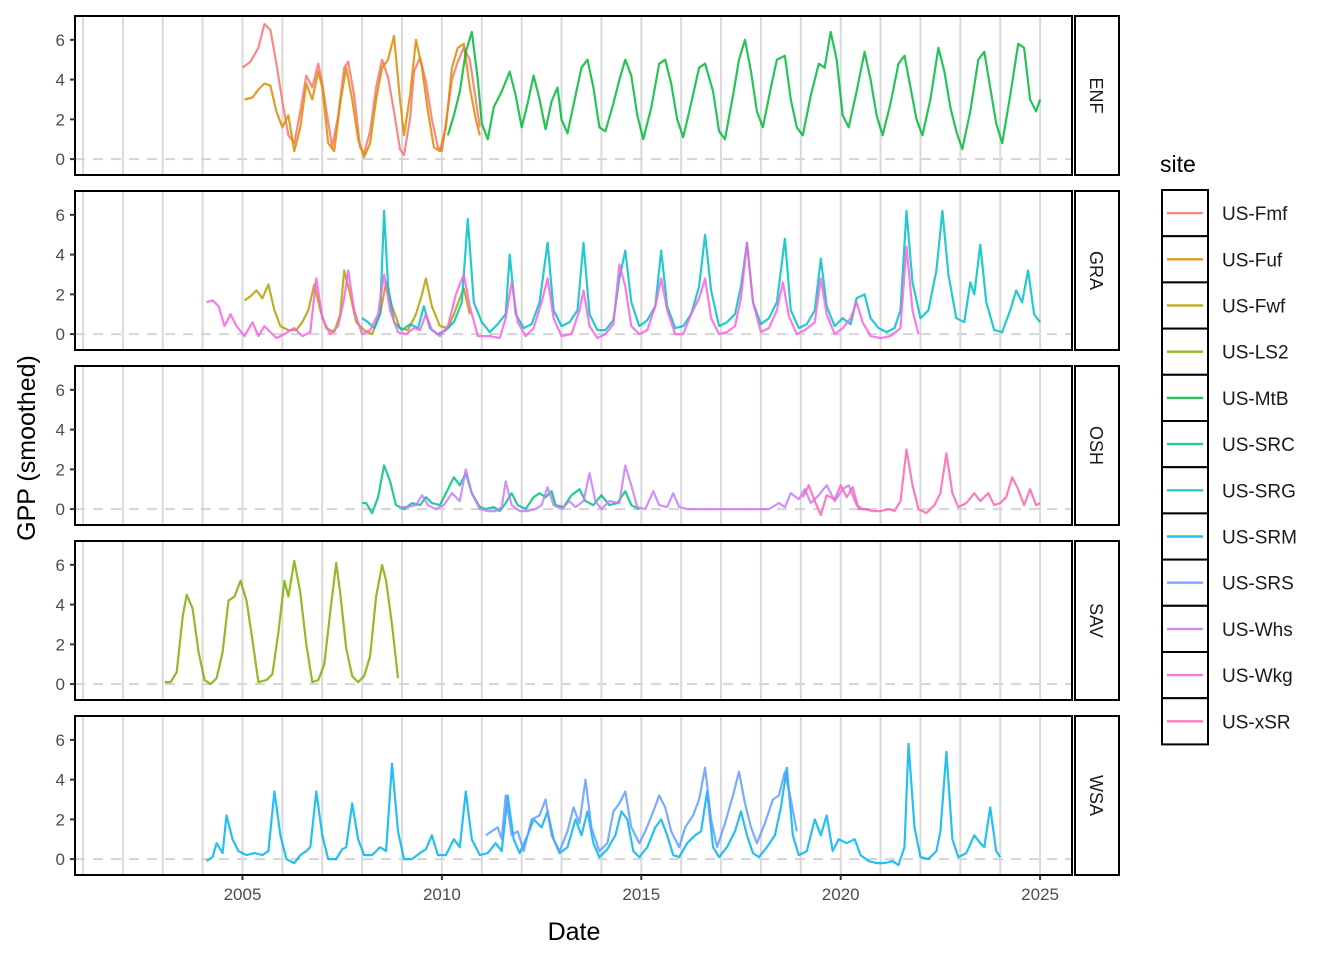 The height and width of the screenshot is (965, 1344). I want to click on legend-label: US-MtB, so click(1255, 399).